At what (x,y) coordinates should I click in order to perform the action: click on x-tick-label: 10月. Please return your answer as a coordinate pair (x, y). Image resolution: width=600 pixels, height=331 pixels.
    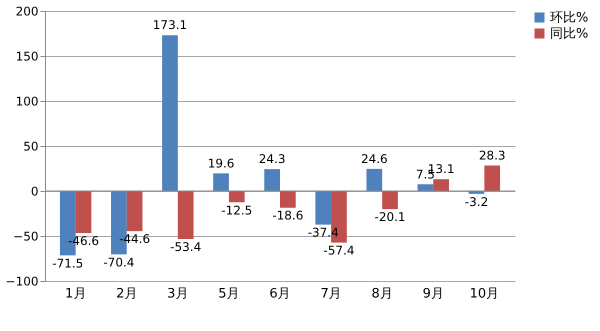
    Looking at the image, I should click on (485, 294).